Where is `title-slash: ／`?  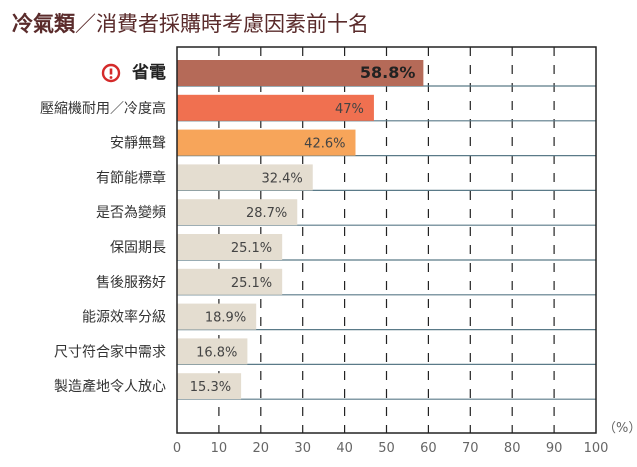 title-slash: ／ is located at coordinates (85, 24).